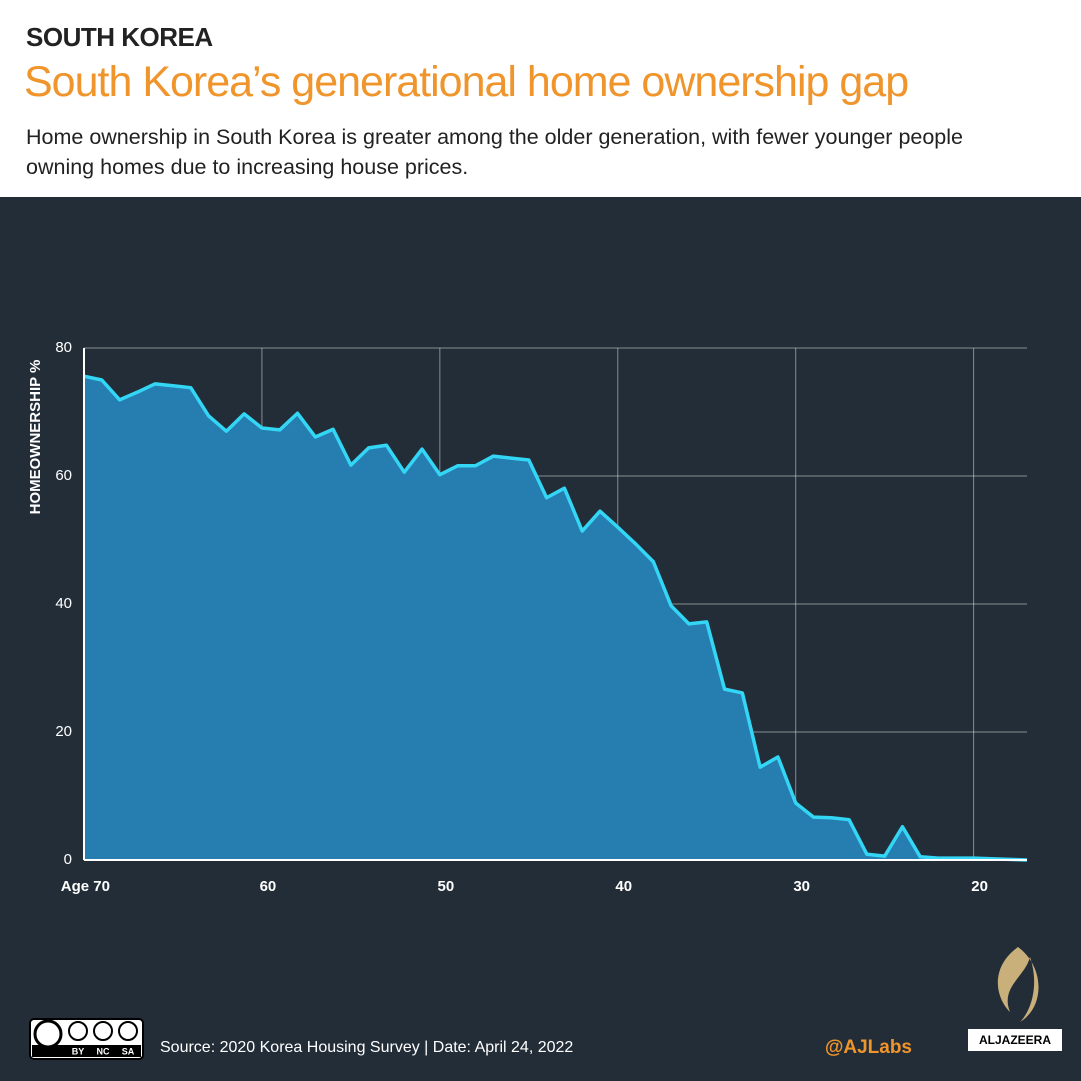 This screenshot has height=1081, width=1081. Describe the element at coordinates (1018, 984) in the screenshot. I see `logo-mark` at that location.